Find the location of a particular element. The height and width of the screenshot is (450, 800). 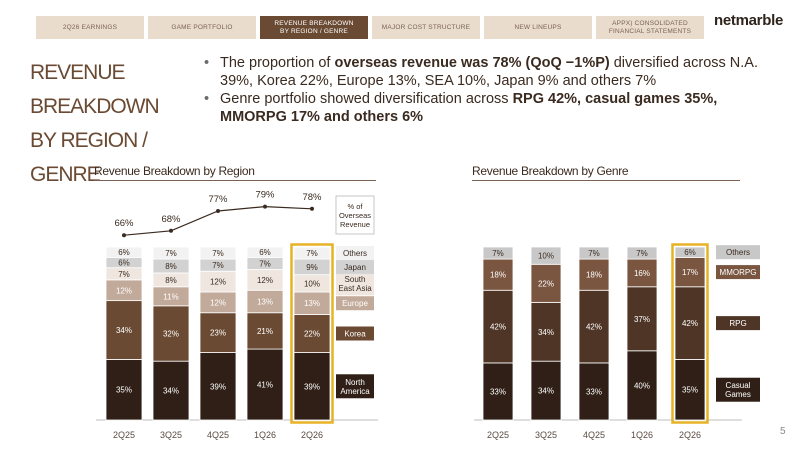

region-legend-label: Europe is located at coordinates (355, 303).